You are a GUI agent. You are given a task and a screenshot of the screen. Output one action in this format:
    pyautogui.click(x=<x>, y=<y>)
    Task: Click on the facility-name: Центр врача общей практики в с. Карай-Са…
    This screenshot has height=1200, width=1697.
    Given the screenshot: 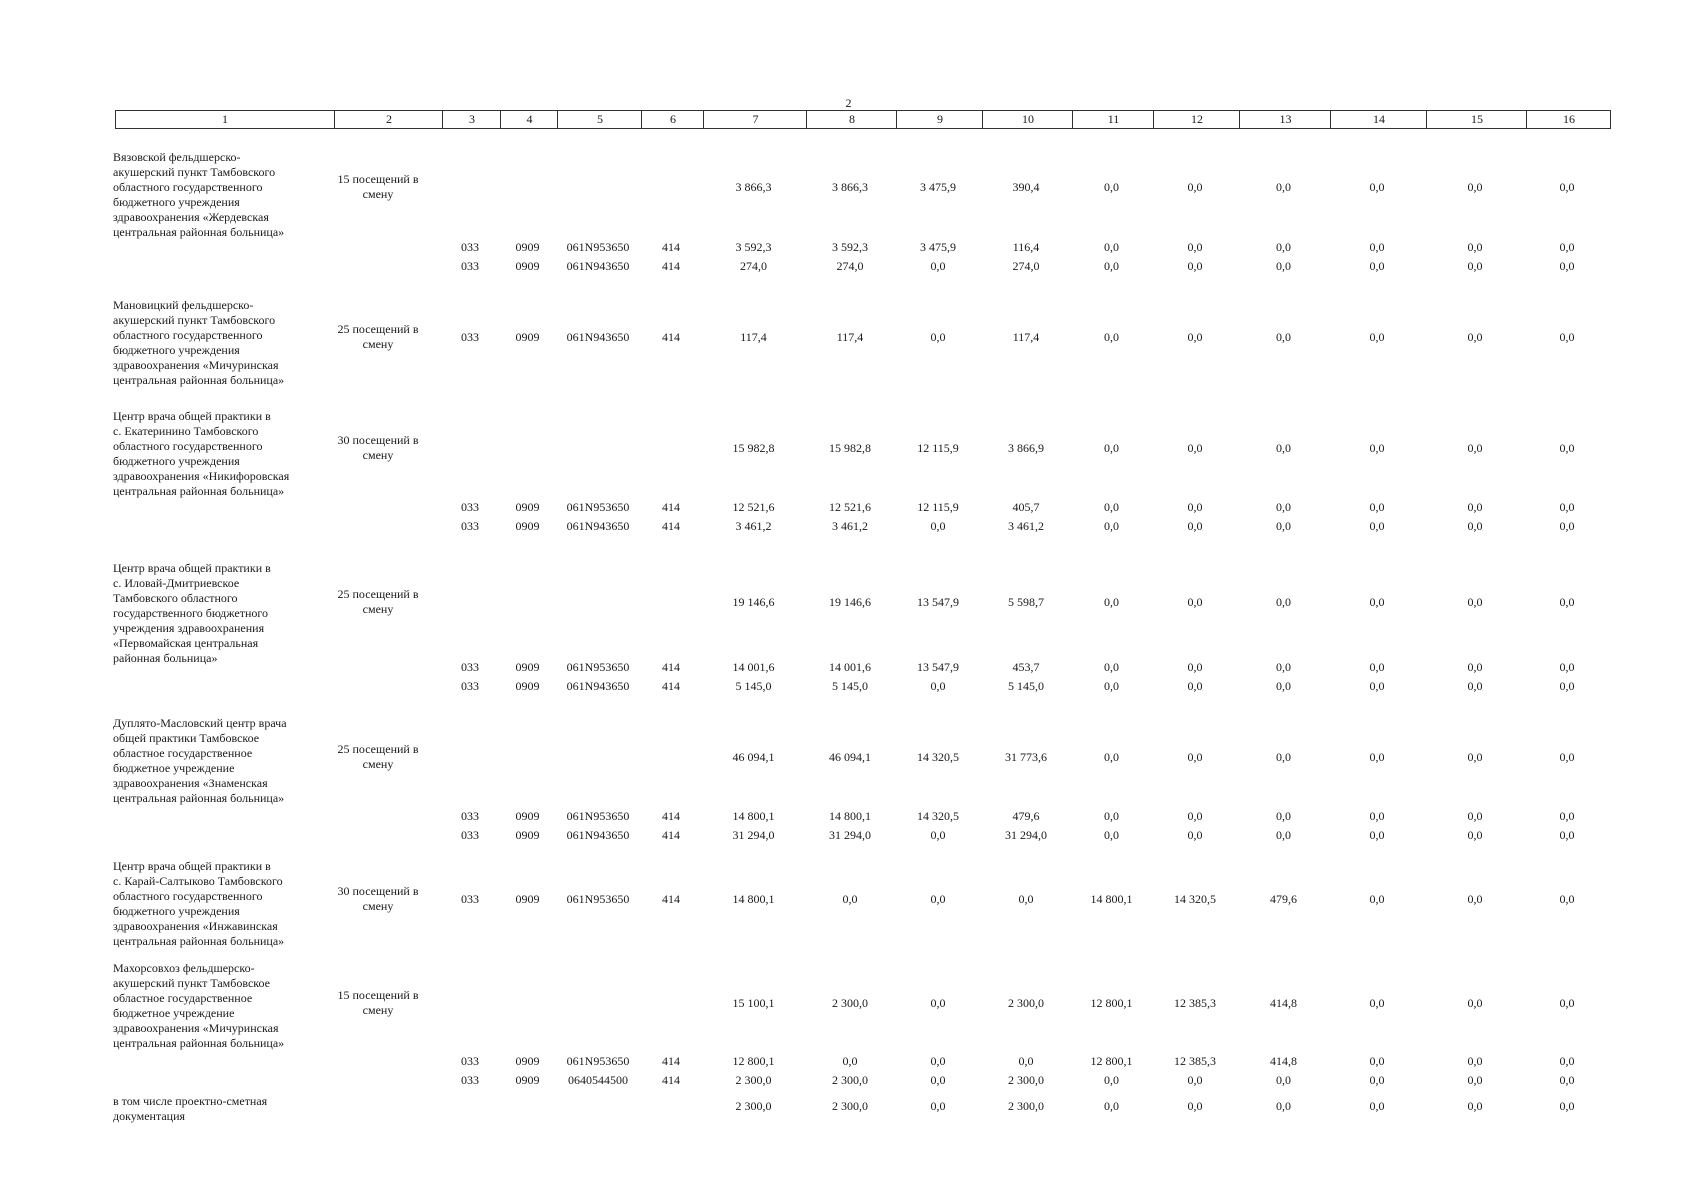 What is the action you would take?
    pyautogui.click(x=199, y=903)
    